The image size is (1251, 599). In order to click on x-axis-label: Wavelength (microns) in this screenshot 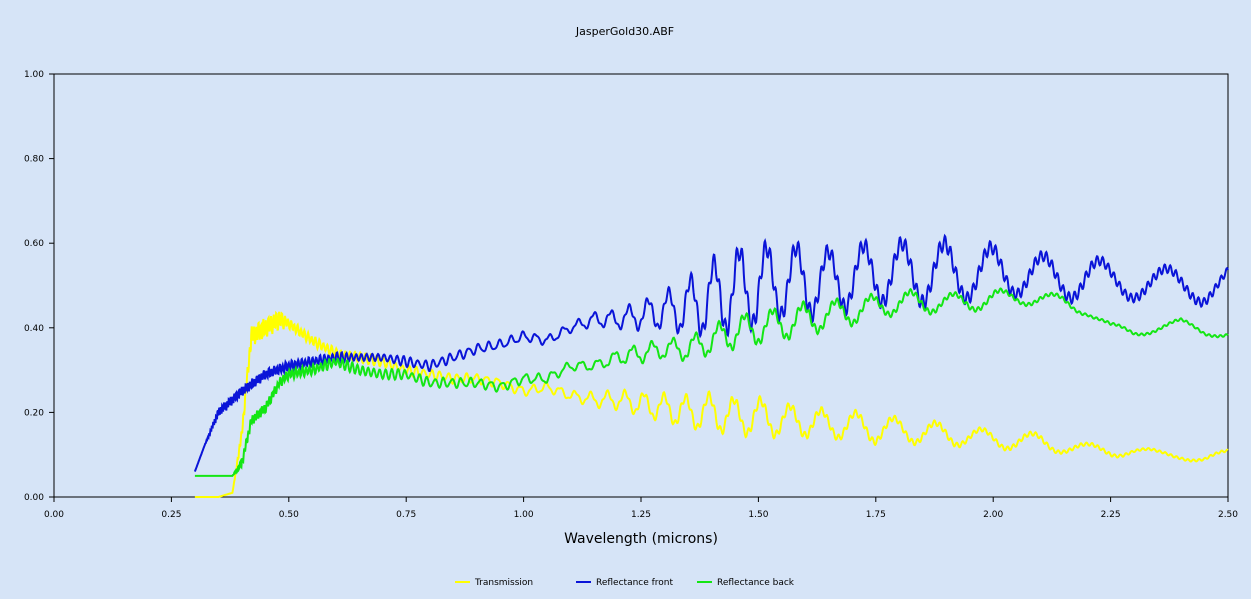, I will do `click(641, 539)`.